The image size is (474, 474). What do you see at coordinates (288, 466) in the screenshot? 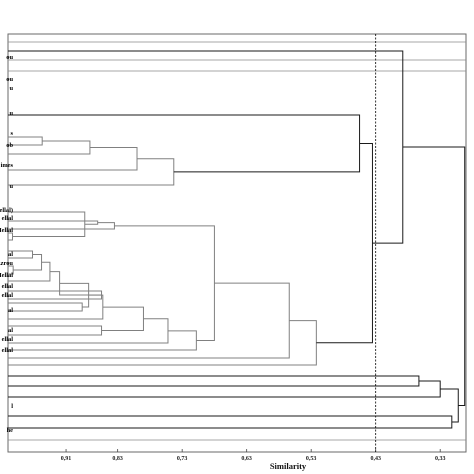
I see `x-axis-title: Similarity` at bounding box center [288, 466].